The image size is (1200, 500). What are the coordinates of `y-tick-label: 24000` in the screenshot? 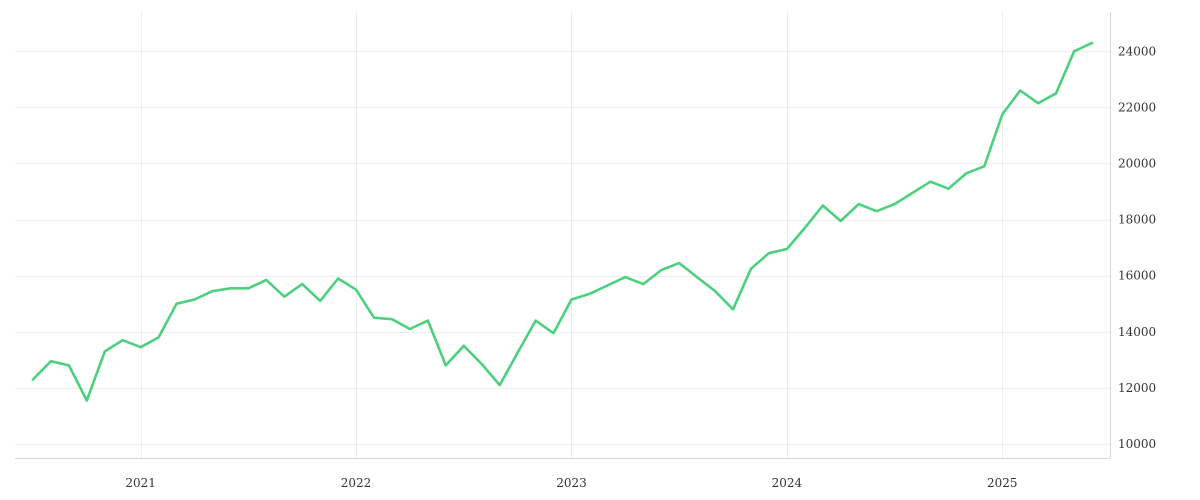 It's located at (1137, 51).